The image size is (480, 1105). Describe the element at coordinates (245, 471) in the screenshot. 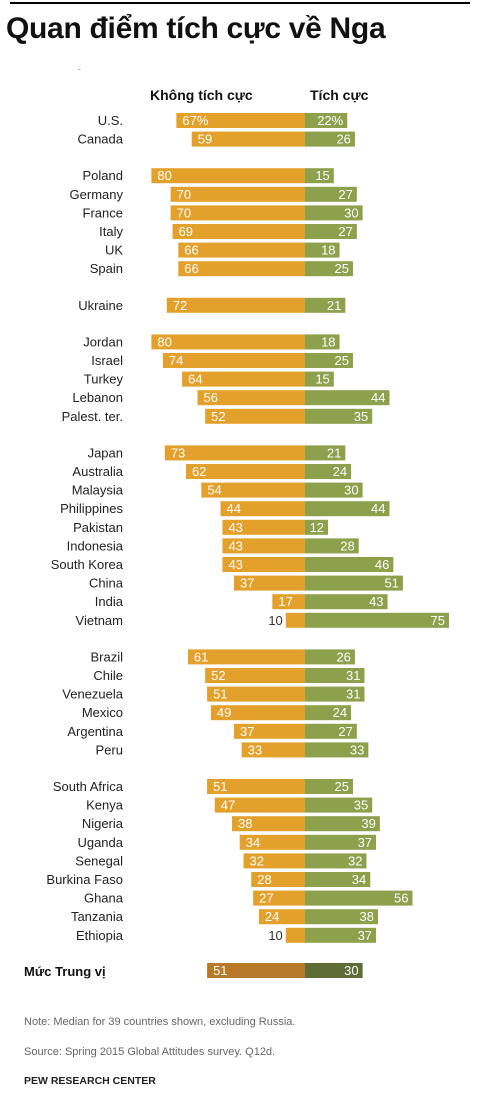

I see `bar-negative-australia` at that location.